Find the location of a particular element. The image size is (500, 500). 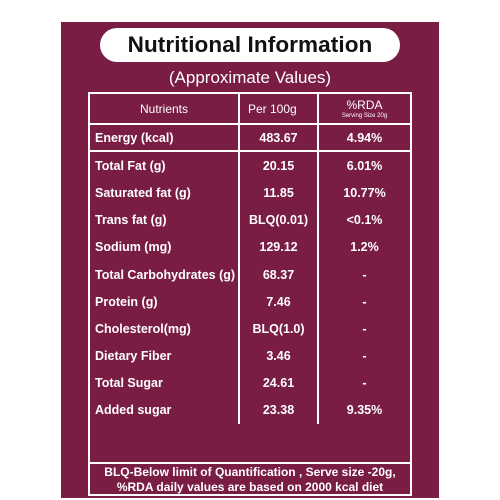

rda-value: 1.2% is located at coordinates (364, 247).